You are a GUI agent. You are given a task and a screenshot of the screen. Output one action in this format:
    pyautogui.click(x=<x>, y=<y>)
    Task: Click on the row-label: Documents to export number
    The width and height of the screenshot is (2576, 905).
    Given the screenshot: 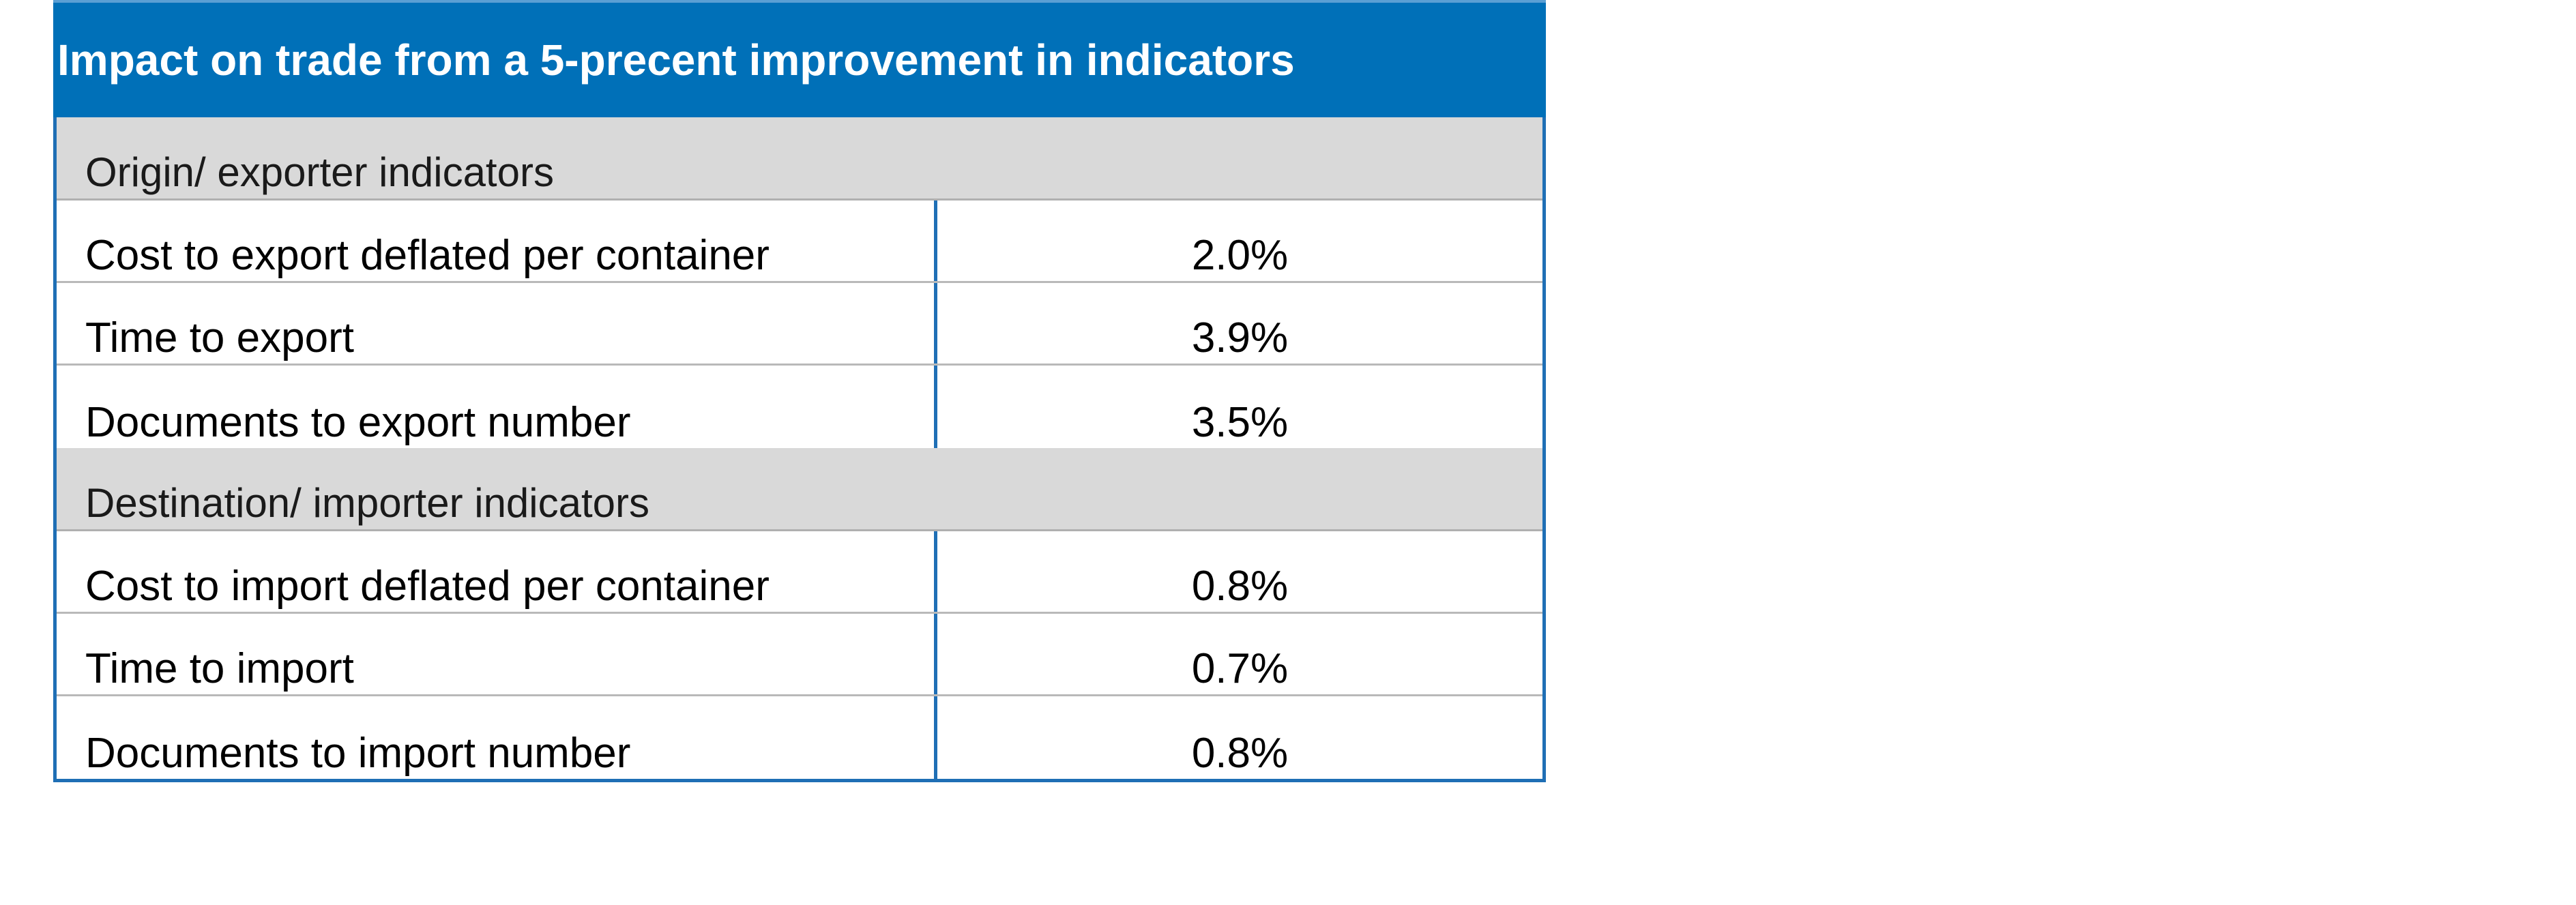 What is the action you would take?
    pyautogui.click(x=497, y=407)
    